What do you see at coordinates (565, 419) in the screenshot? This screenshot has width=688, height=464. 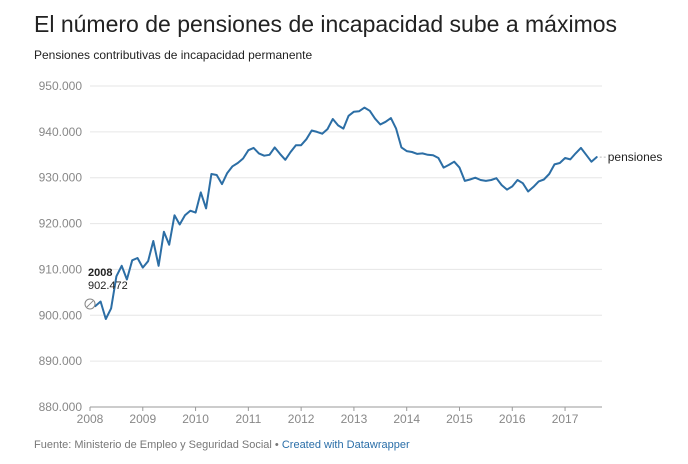 I see `x-tick-label: 2017` at bounding box center [565, 419].